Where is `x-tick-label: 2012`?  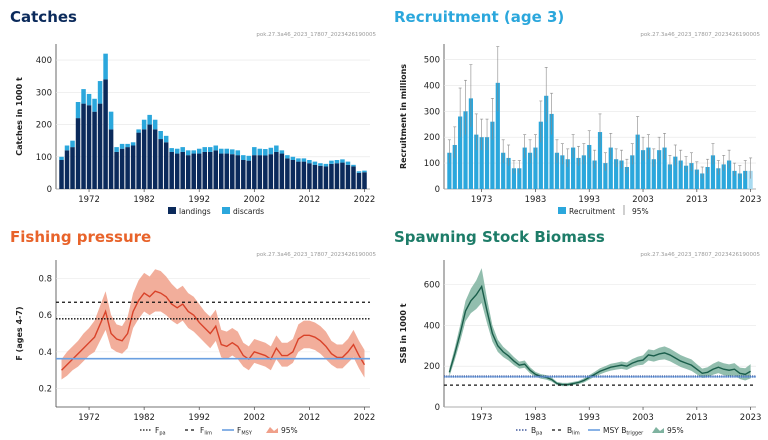 x-tick-label: 2012 is located at coordinates (310, 200).